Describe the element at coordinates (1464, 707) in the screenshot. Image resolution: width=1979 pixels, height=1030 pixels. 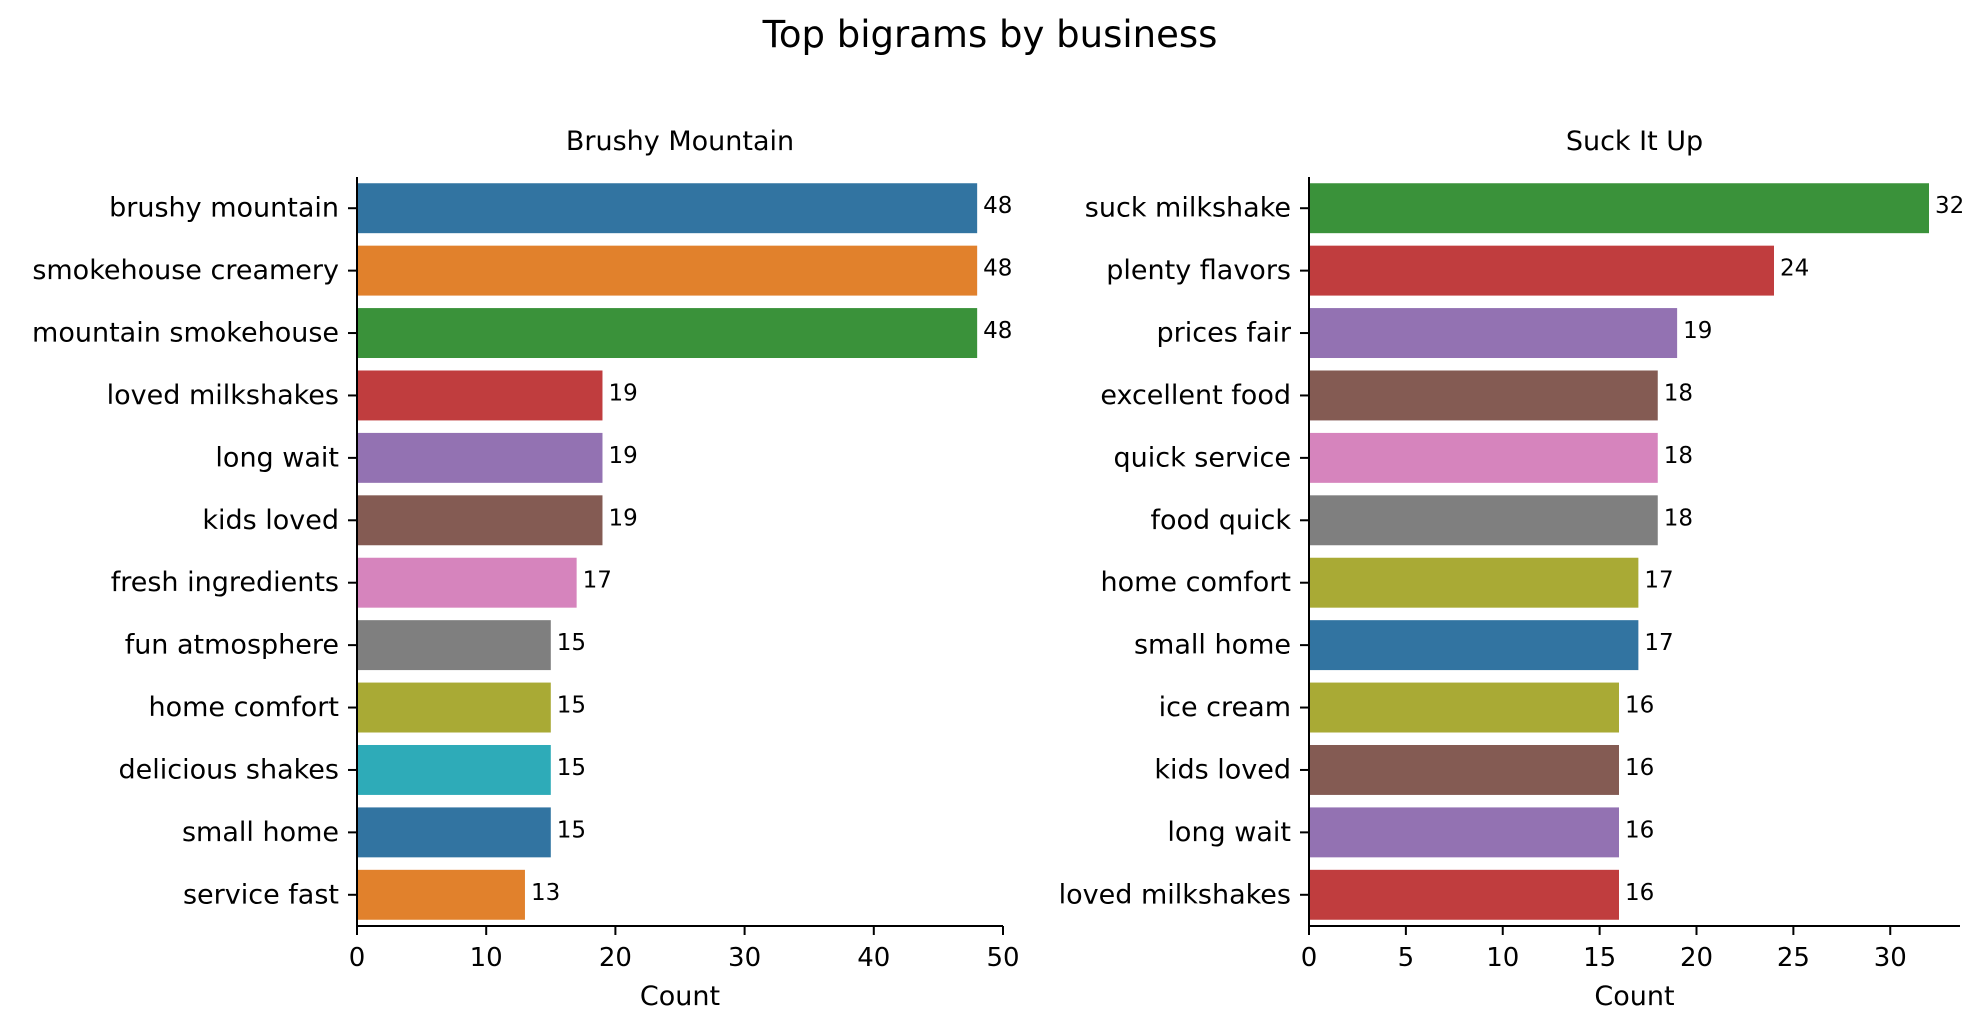
I see `bar-ice-cream` at that location.